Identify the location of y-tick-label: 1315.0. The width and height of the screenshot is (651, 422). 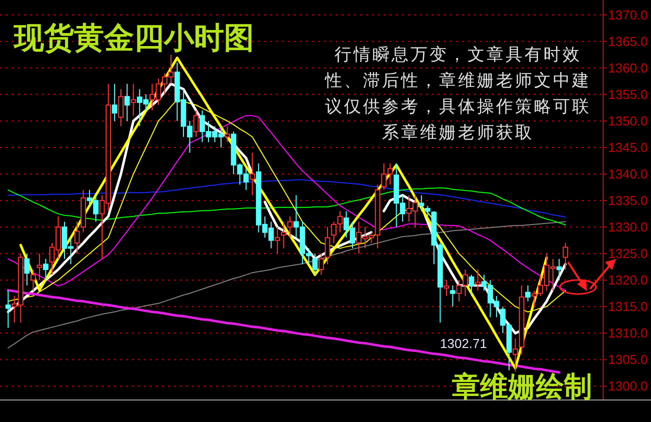
(628, 306).